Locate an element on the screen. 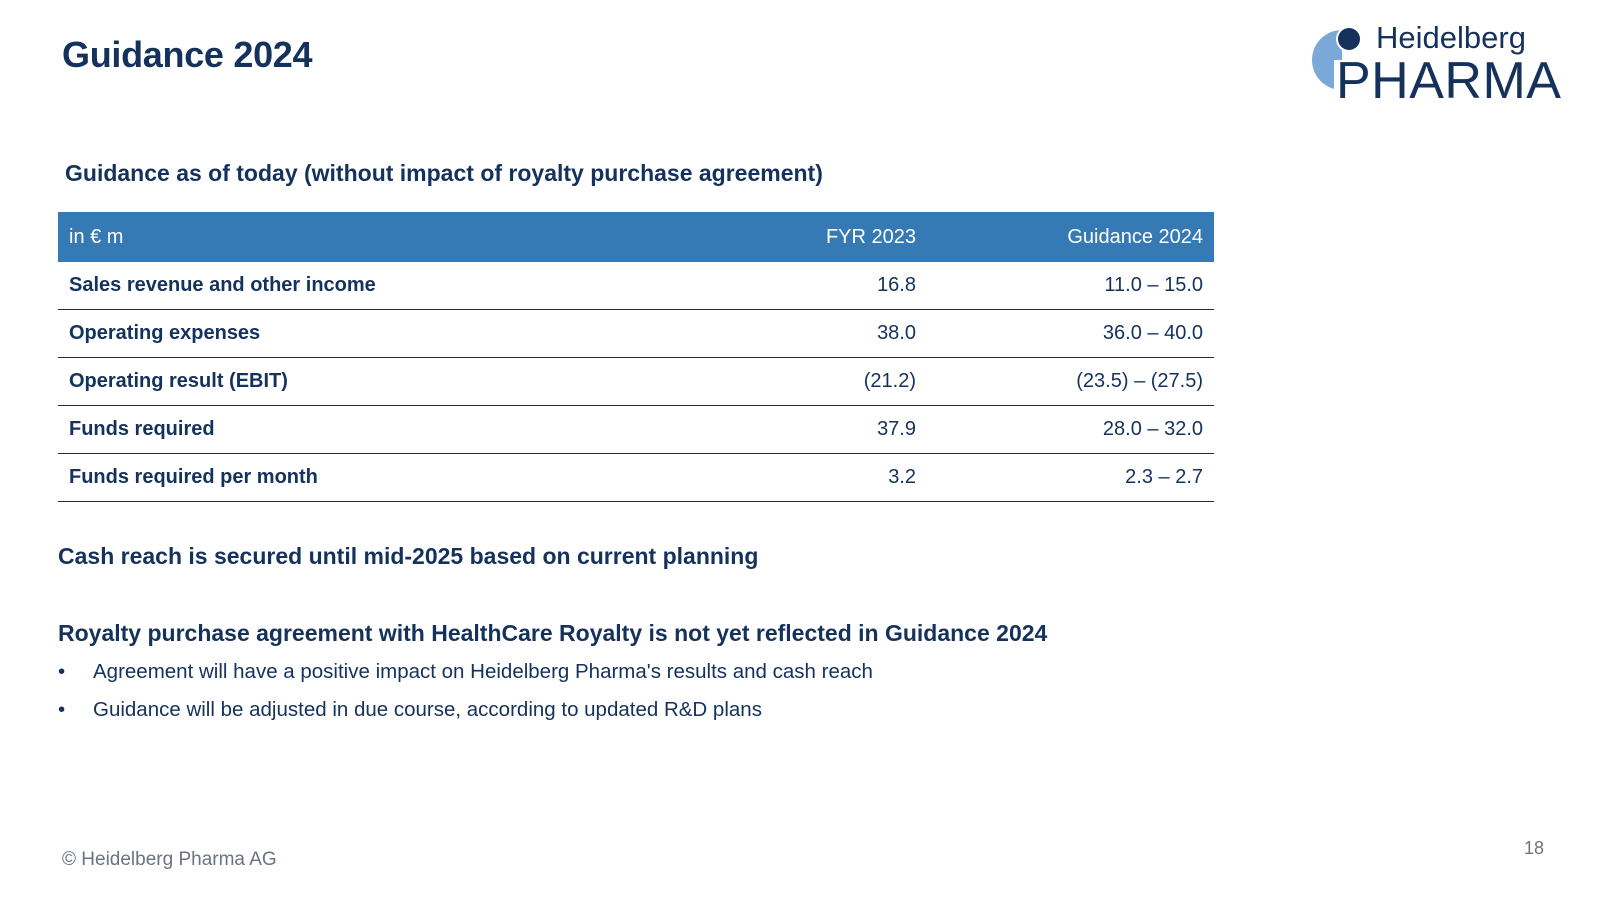 The width and height of the screenshot is (1600, 900). guidance-2024-value: 11.0 – 15.0 is located at coordinates (1070, 286).